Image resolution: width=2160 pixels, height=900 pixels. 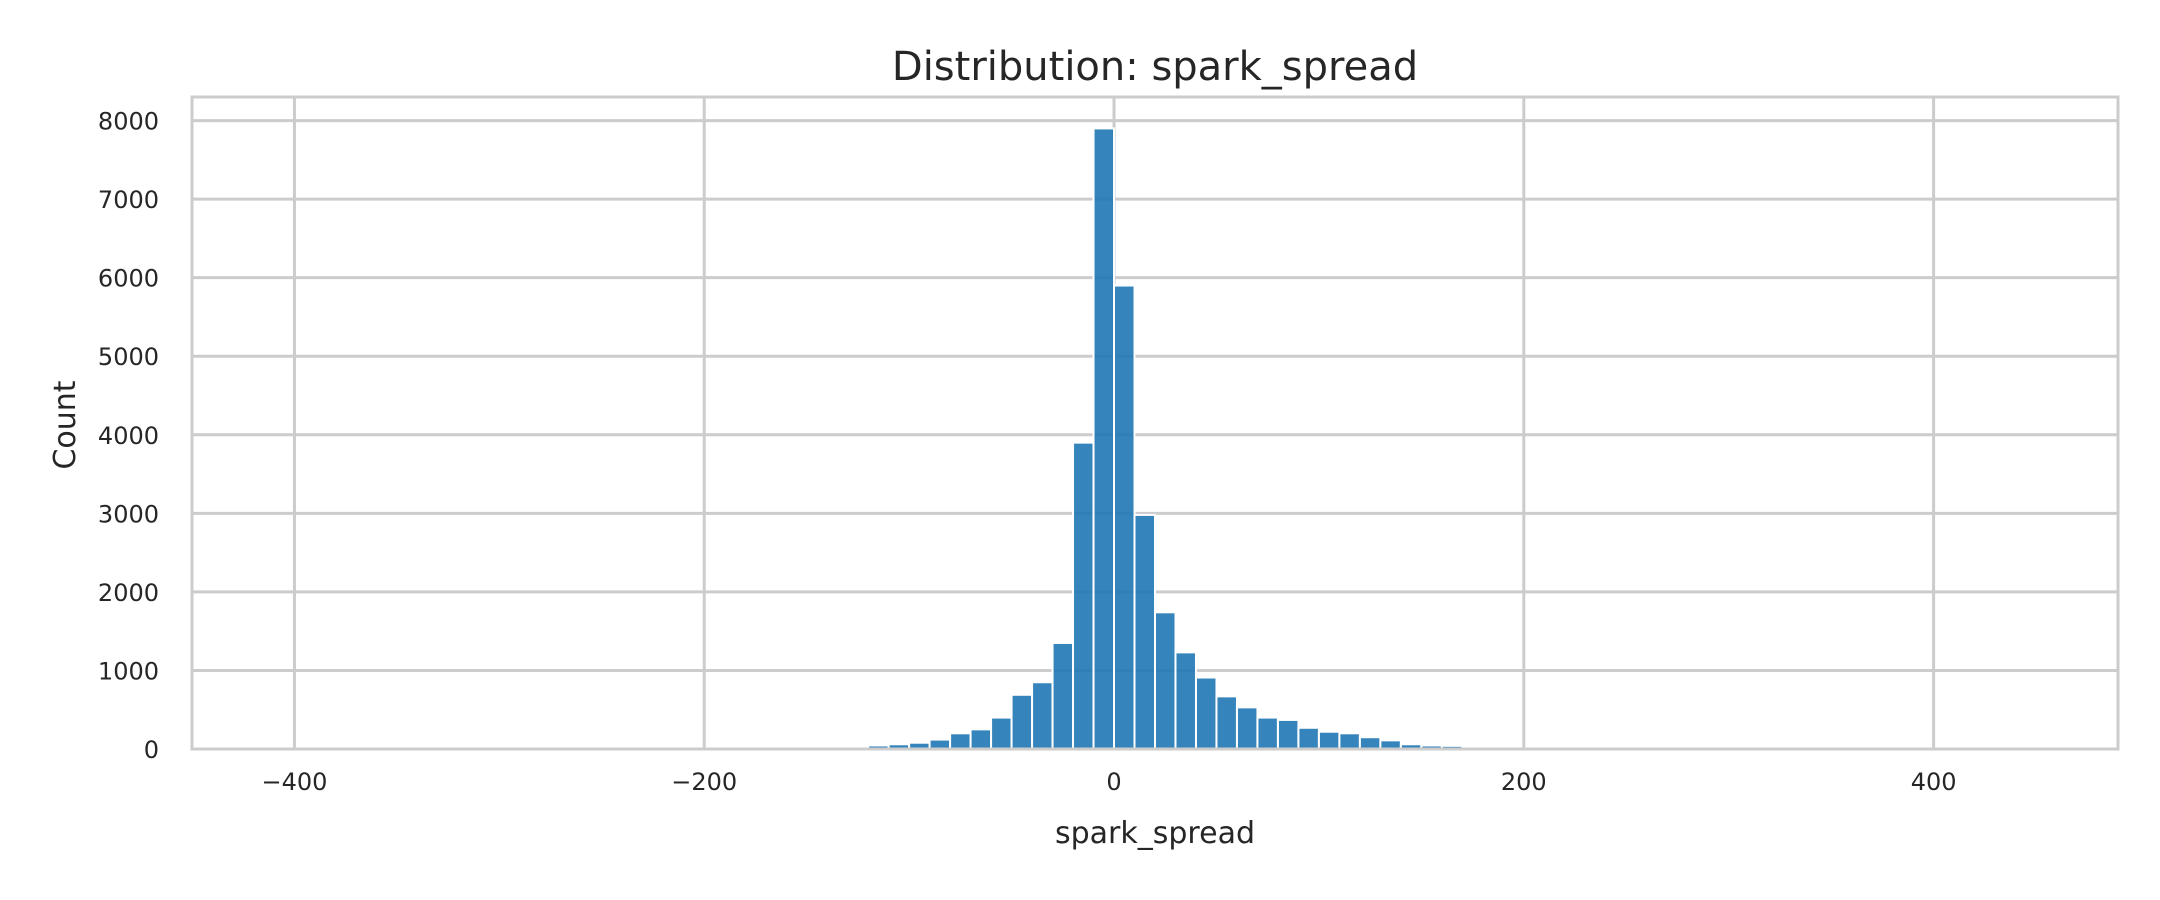 What do you see at coordinates (128, 593) in the screenshot?
I see `y-tick-label: 2000` at bounding box center [128, 593].